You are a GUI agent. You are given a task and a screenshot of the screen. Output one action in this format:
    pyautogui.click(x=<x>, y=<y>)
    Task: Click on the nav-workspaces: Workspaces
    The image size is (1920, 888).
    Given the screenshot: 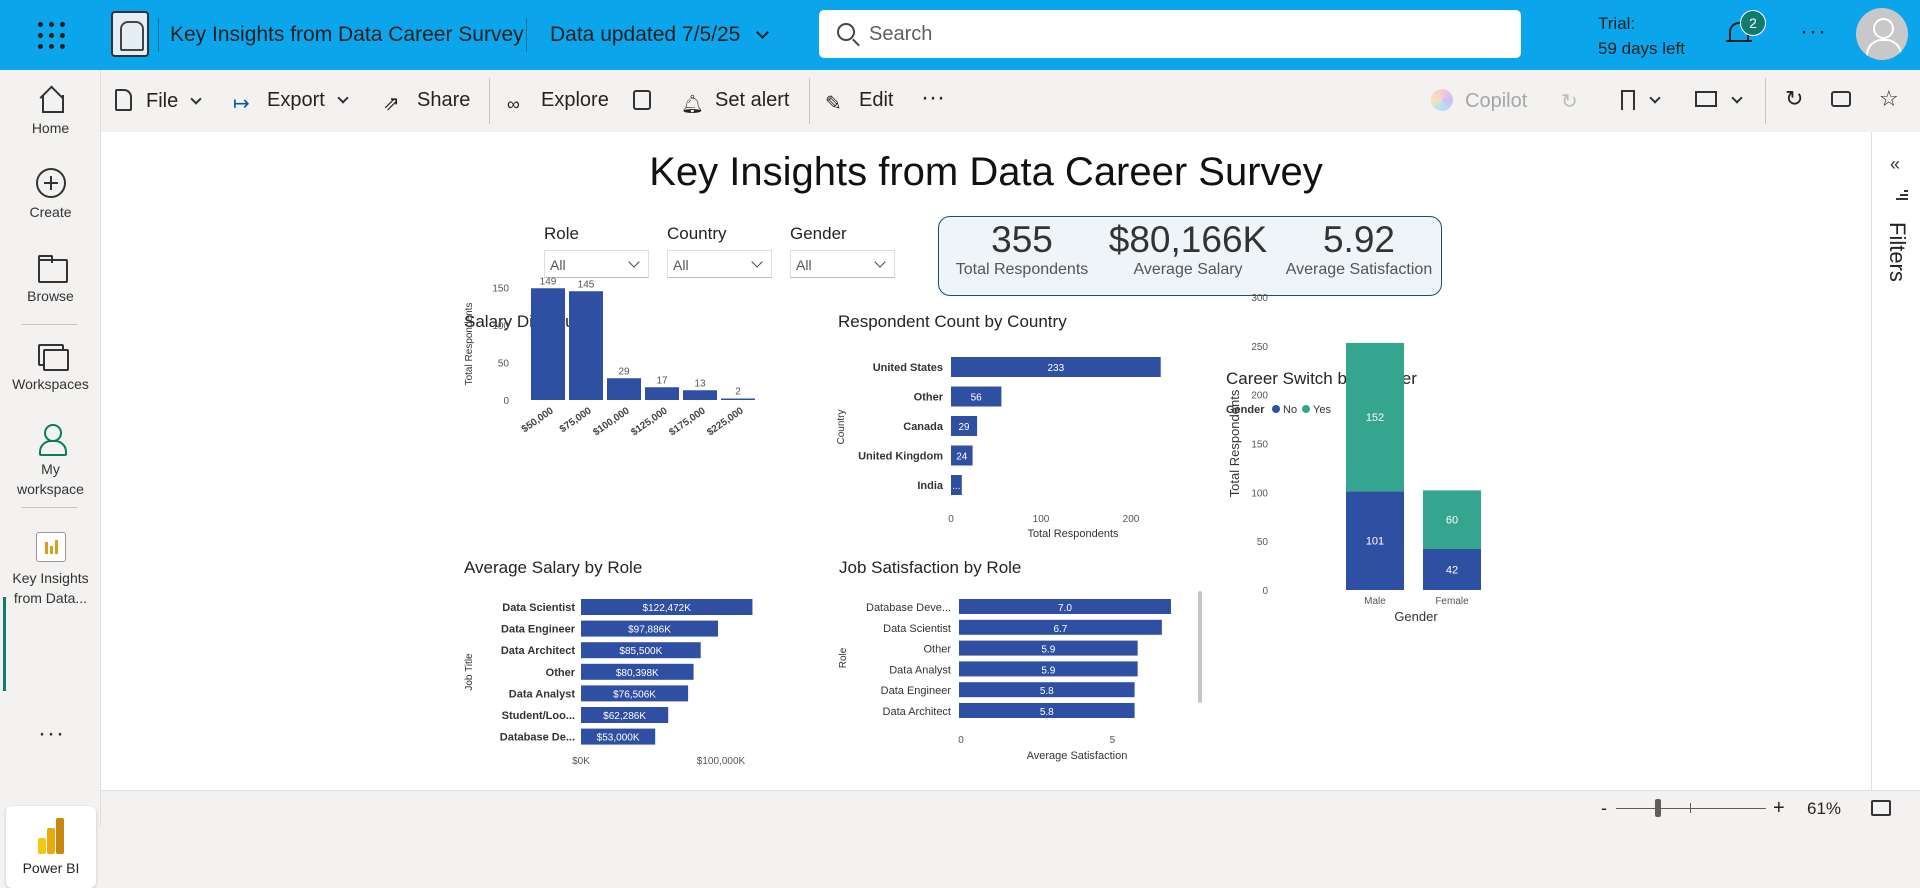 What is the action you would take?
    pyautogui.click(x=50, y=366)
    